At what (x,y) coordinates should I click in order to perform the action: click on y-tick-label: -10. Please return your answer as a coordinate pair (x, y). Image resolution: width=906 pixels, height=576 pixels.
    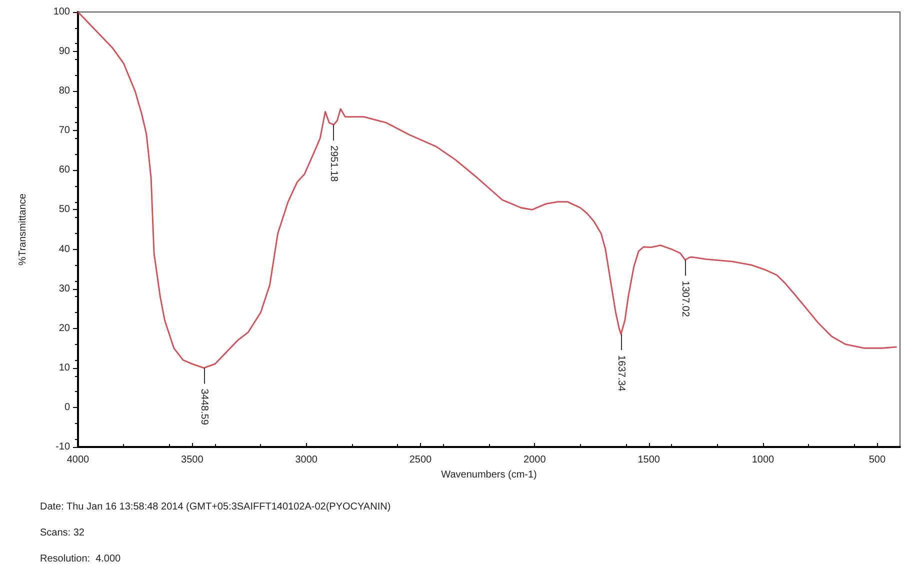
    Looking at the image, I should click on (63, 447).